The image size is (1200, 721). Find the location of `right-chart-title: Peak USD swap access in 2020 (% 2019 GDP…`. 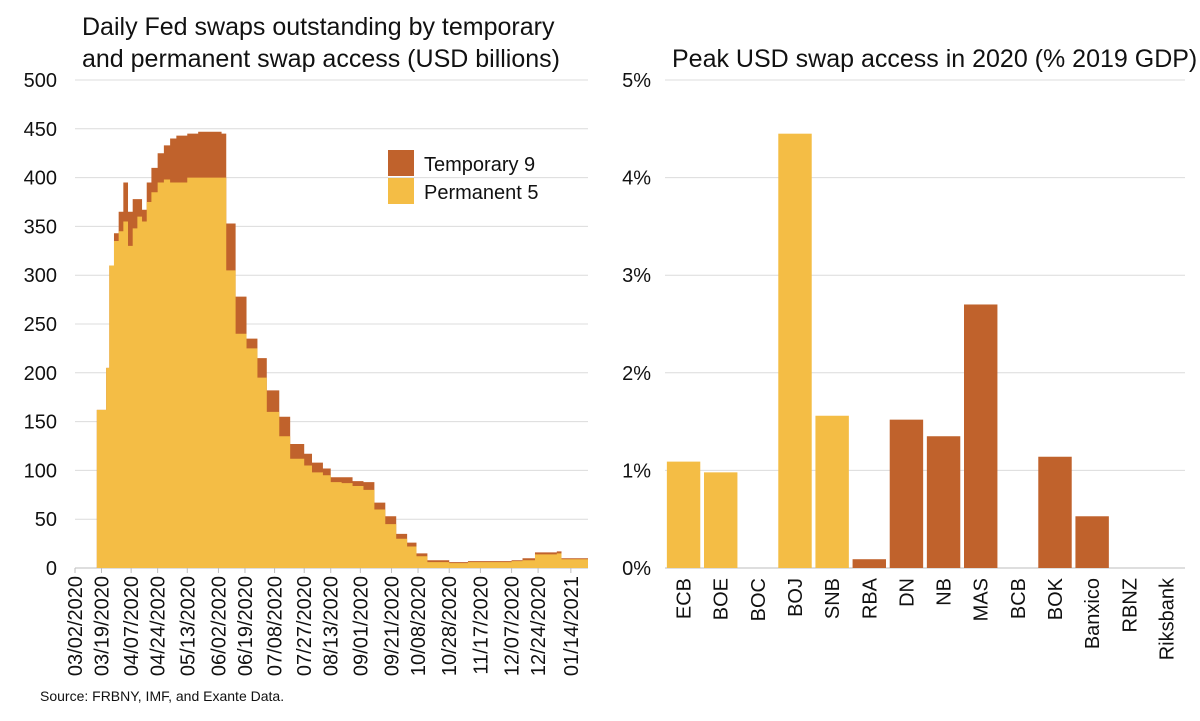

right-chart-title: Peak USD swap access in 2020 (% 2019 GDP… is located at coordinates (934, 59).